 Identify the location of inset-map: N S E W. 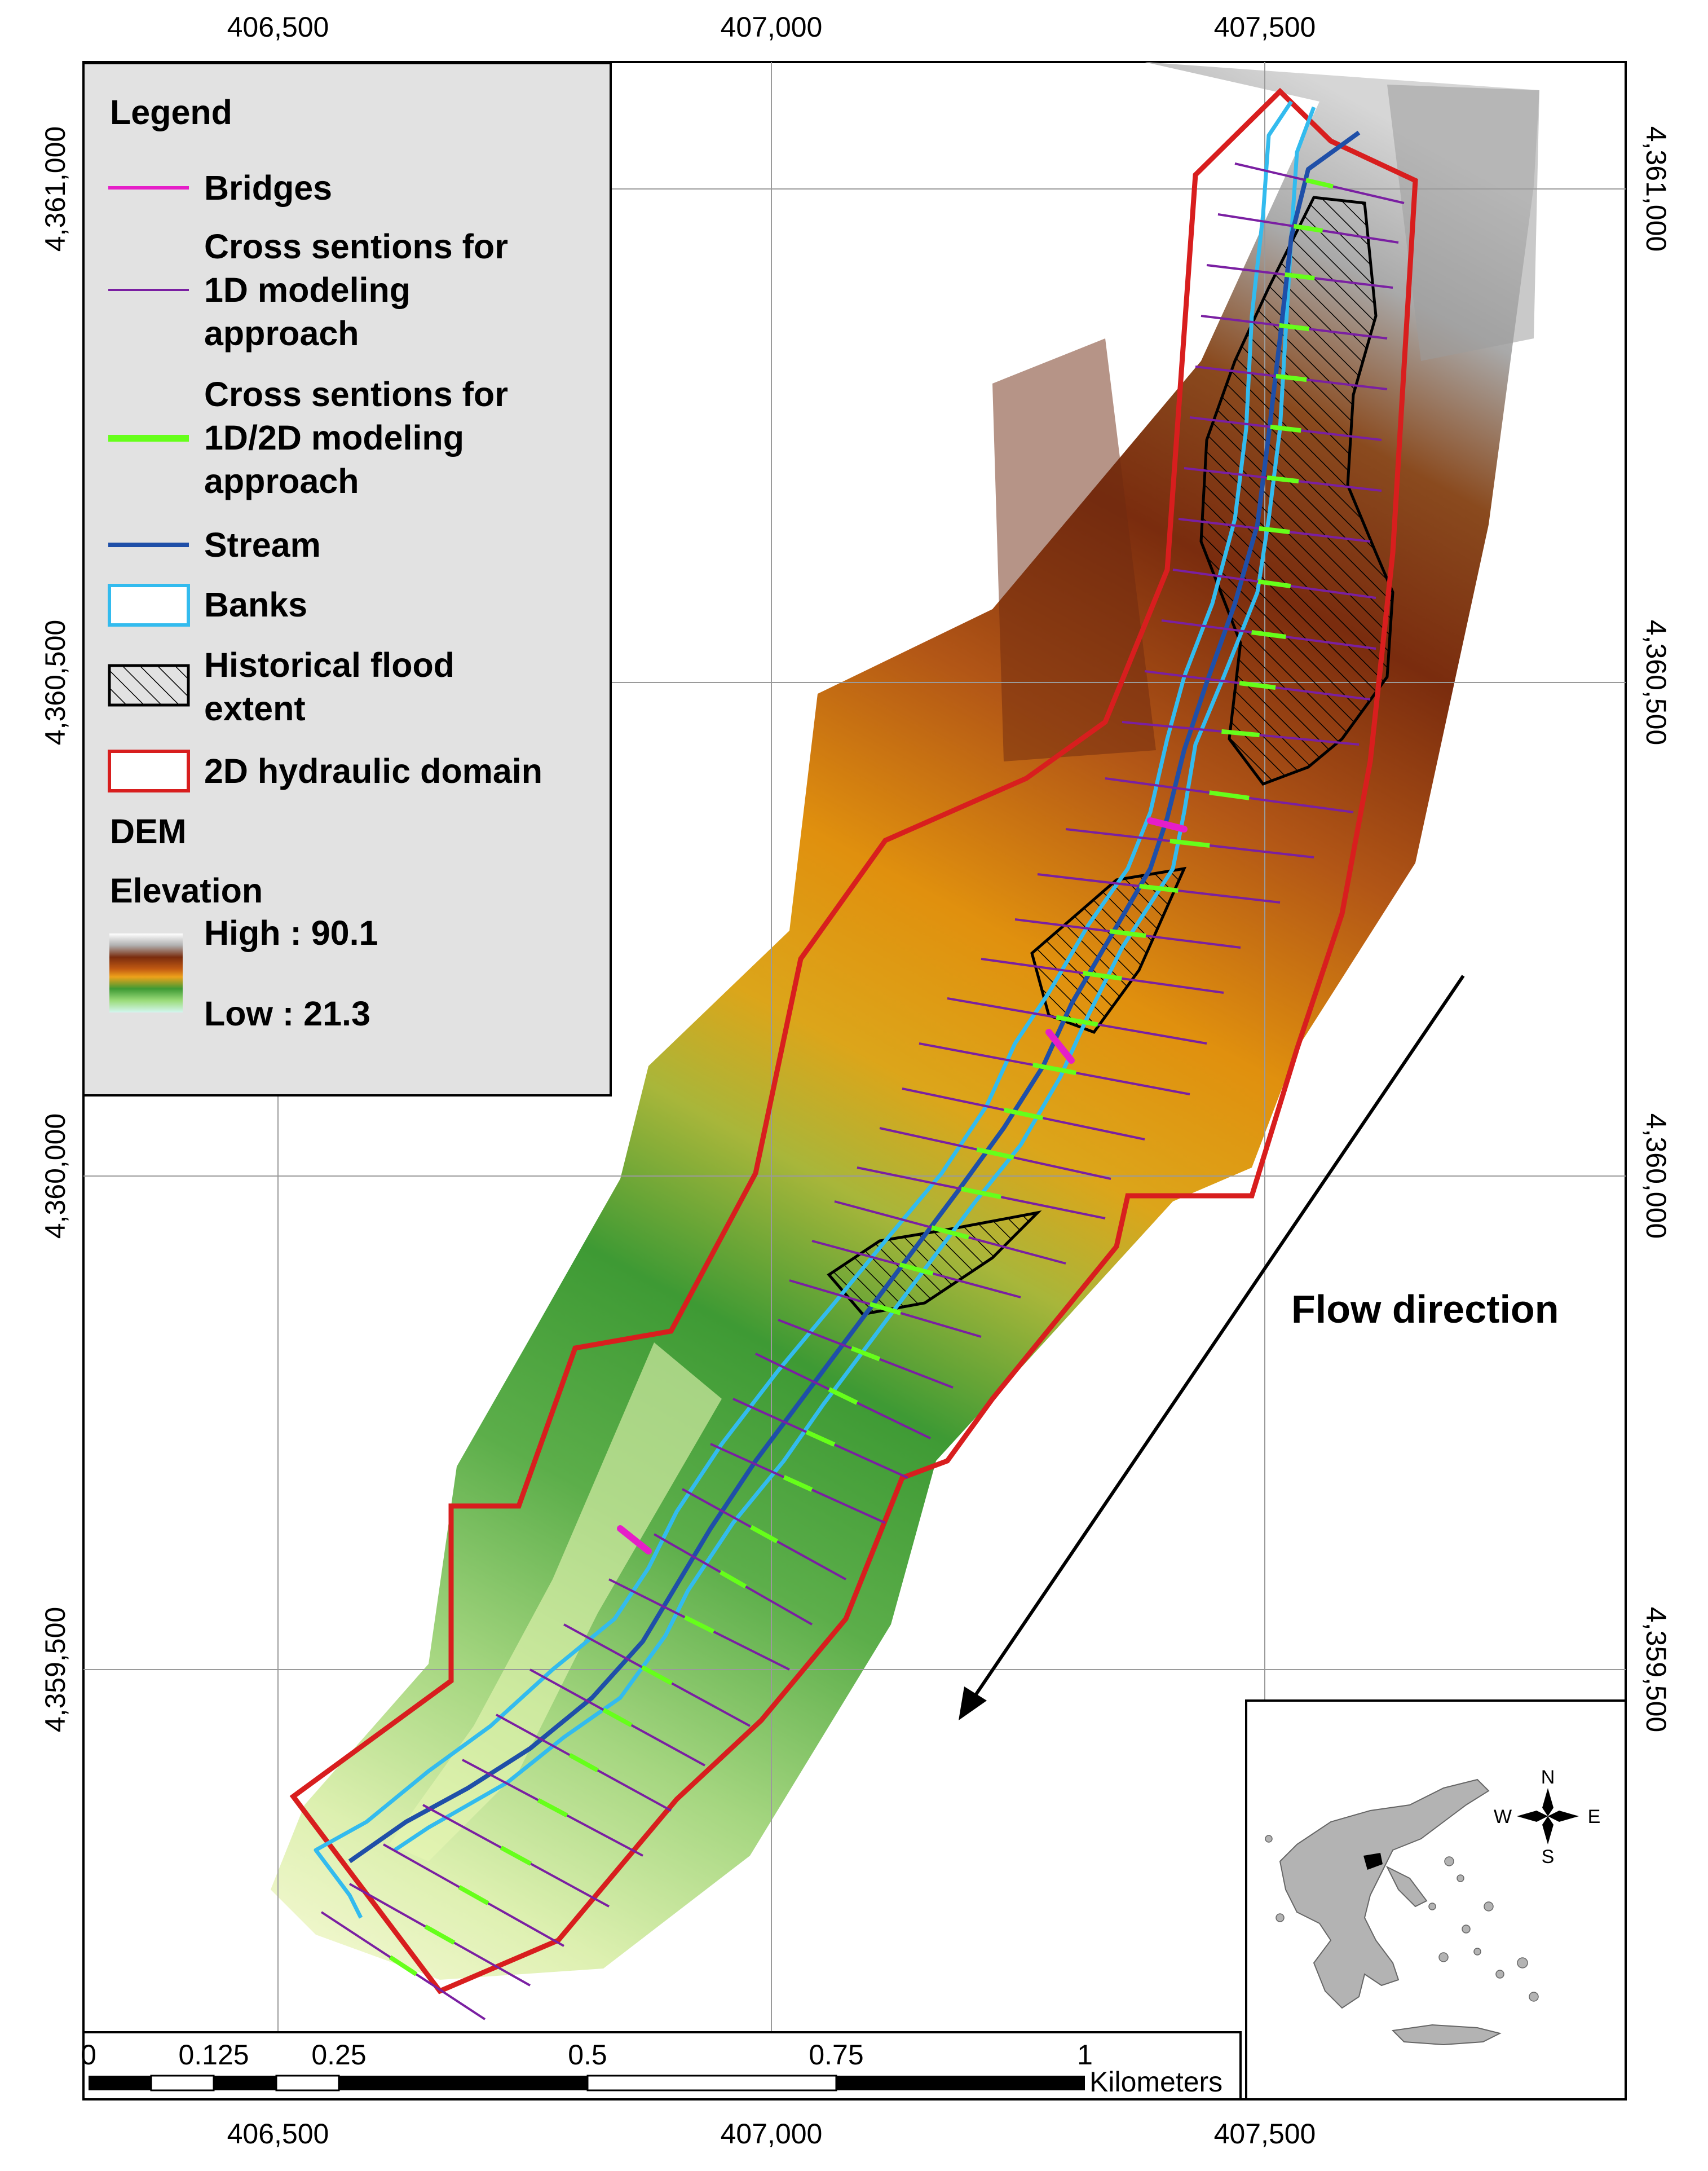
(1436, 1899).